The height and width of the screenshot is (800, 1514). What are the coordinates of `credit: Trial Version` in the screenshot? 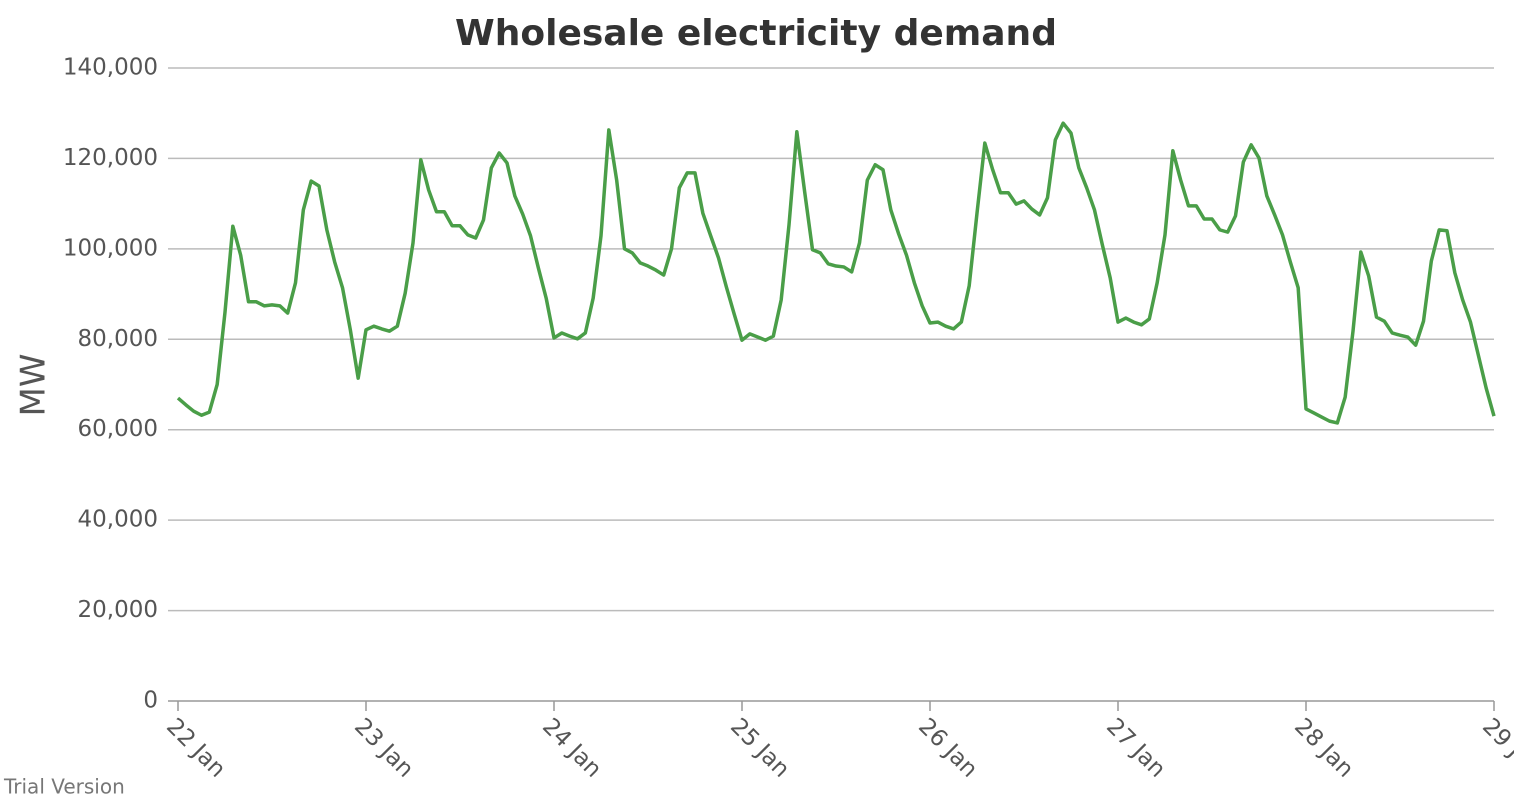 It's located at (64, 787).